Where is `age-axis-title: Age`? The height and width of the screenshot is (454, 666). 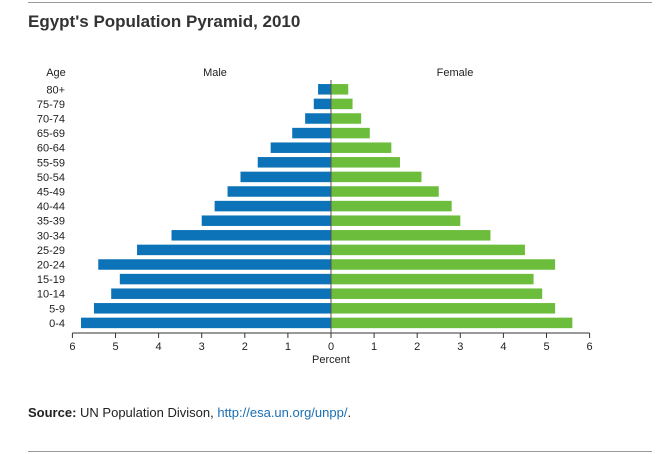 age-axis-title: Age is located at coordinates (56, 73).